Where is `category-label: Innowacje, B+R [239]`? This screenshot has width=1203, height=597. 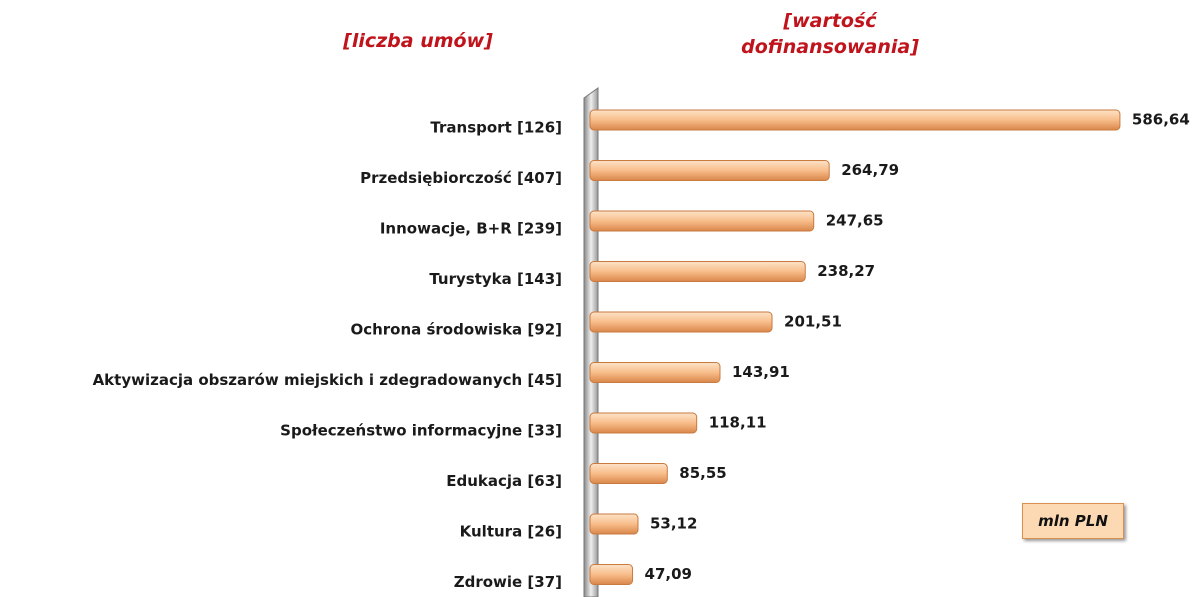 category-label: Innowacje, B+R [239] is located at coordinates (471, 229).